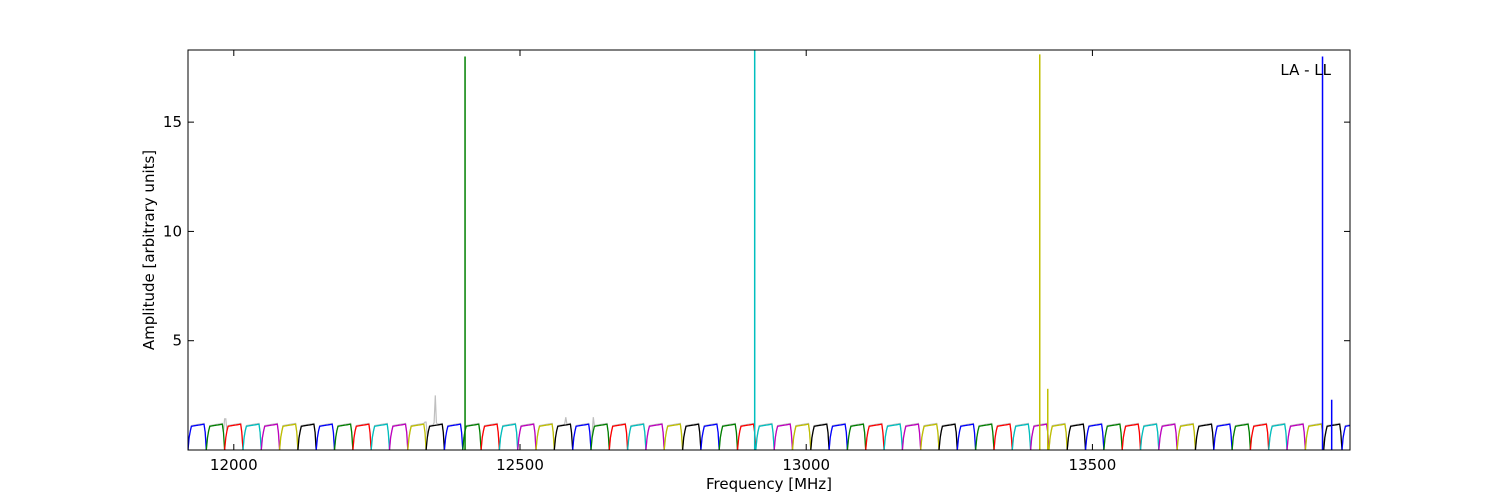  Describe the element at coordinates (172, 122) in the screenshot. I see `y-tick-label: 15` at that location.